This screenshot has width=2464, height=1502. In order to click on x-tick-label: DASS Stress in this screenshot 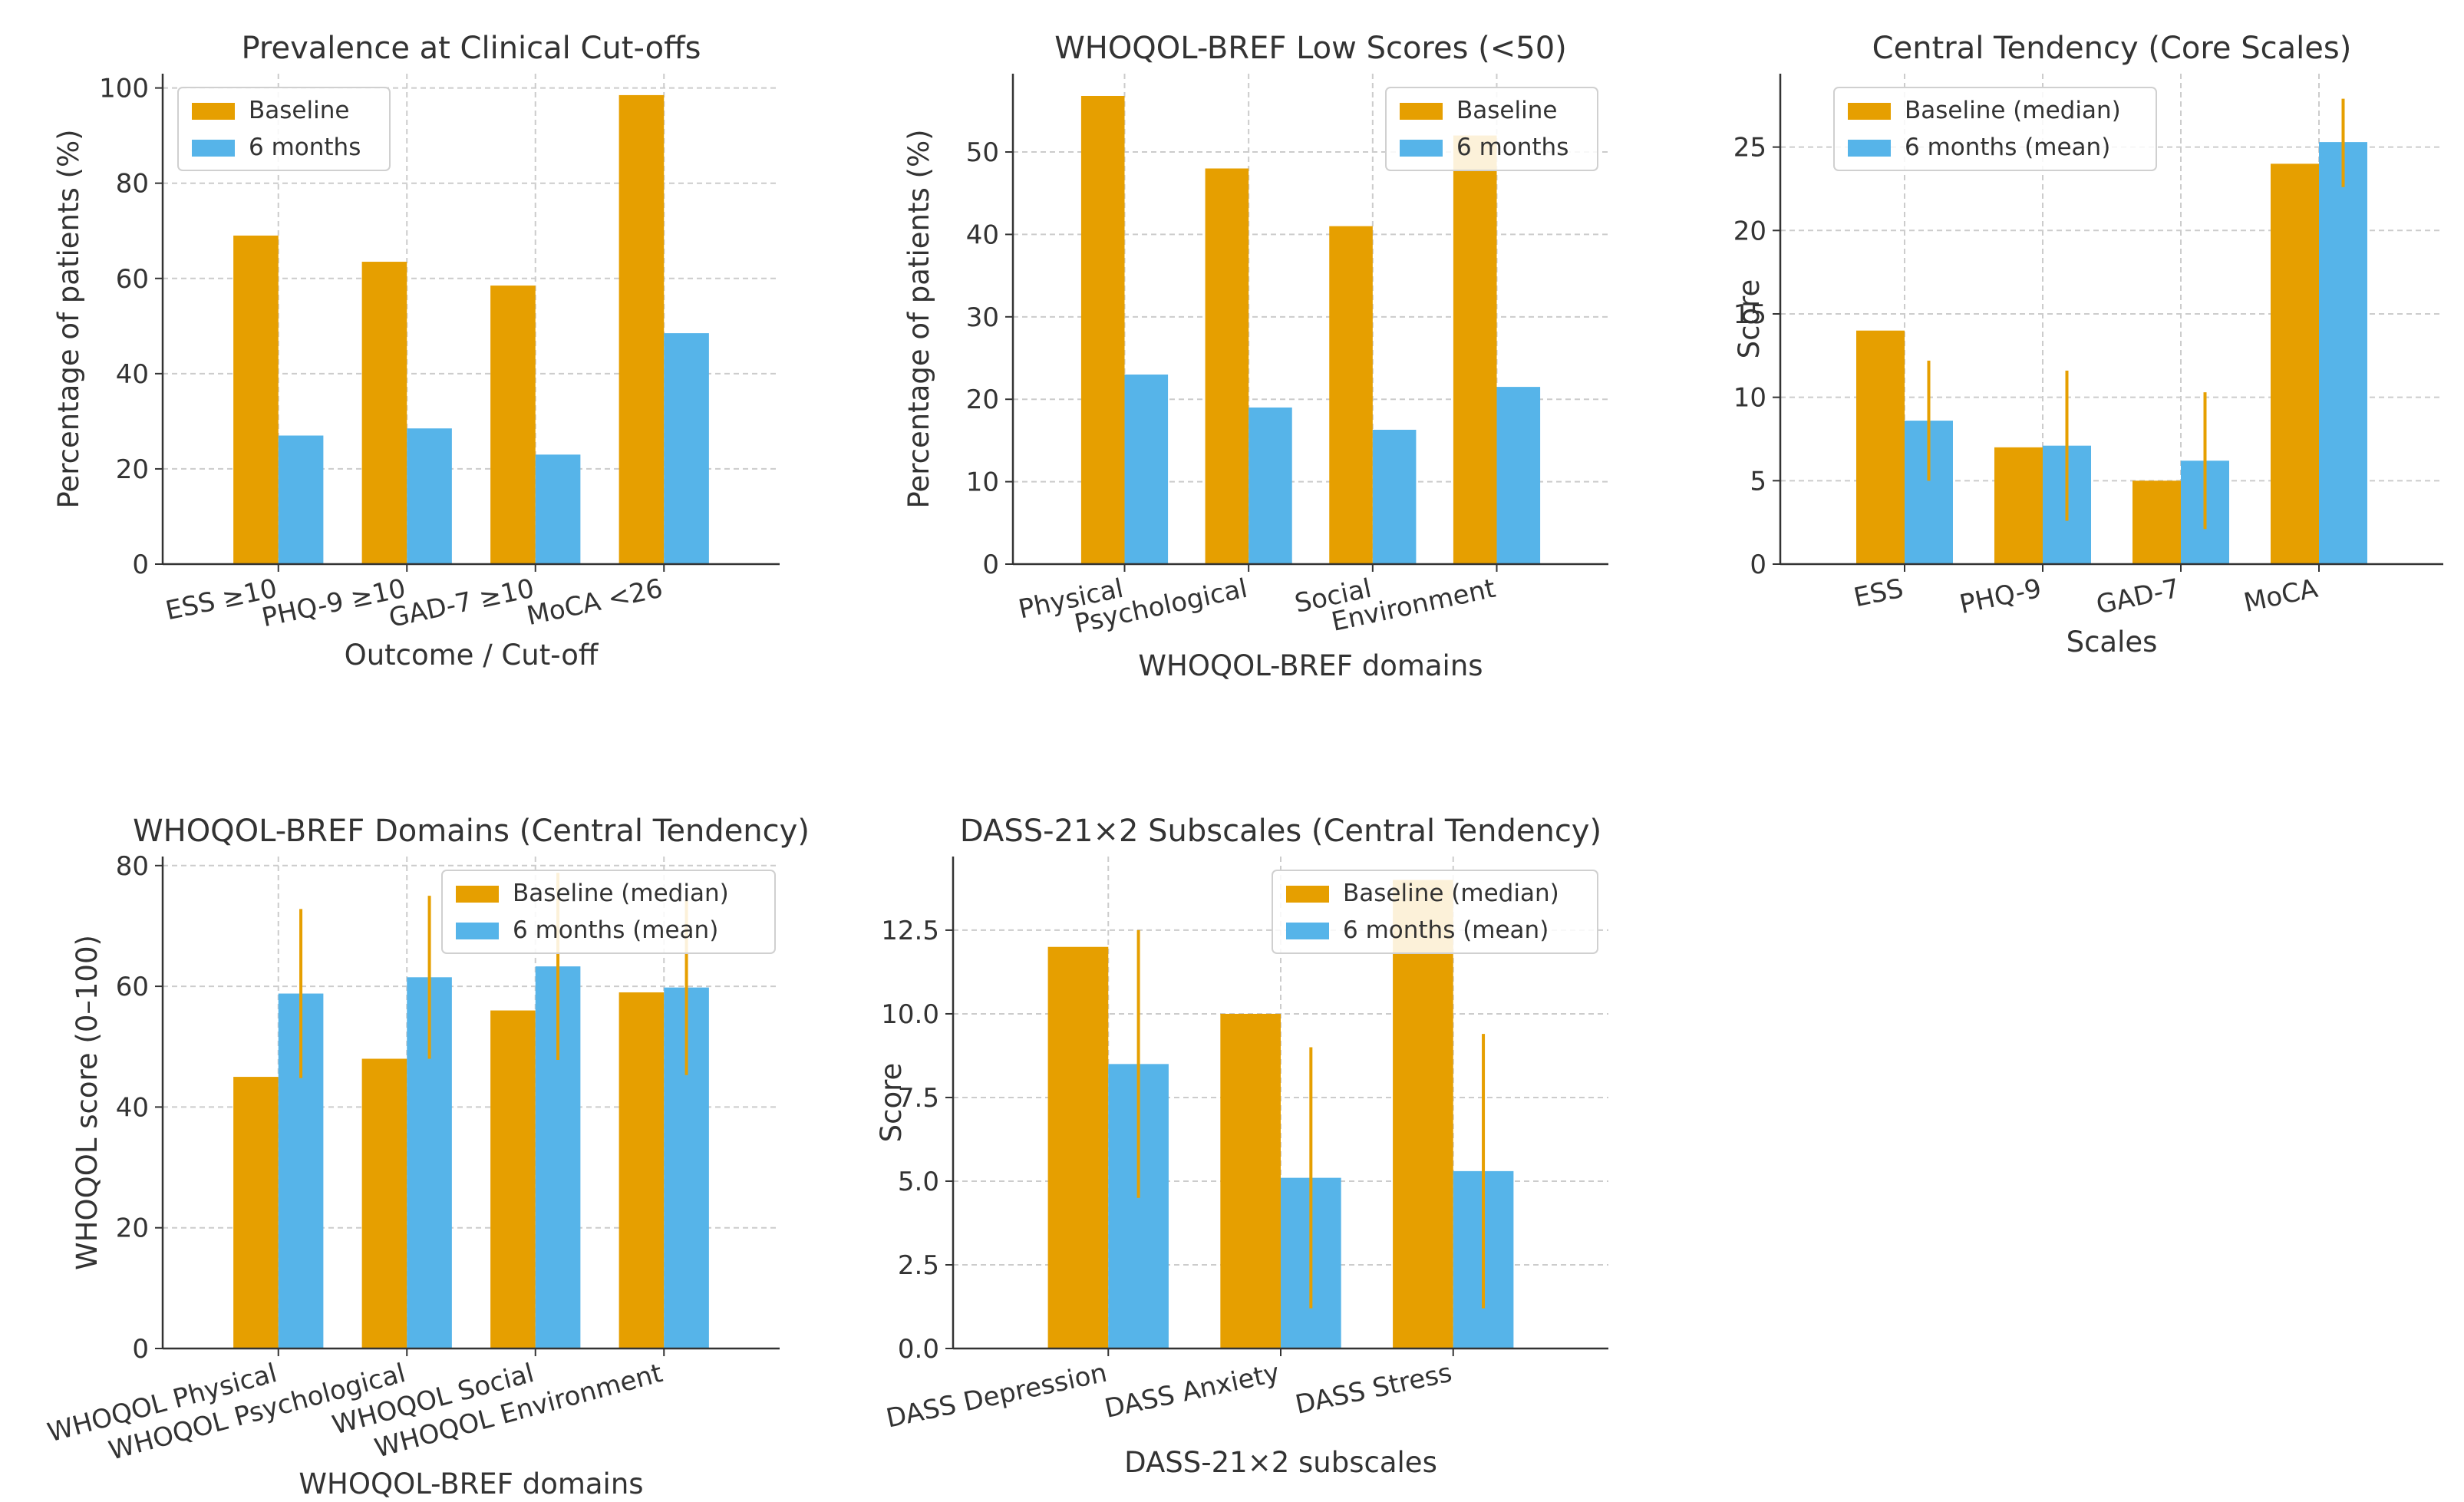, I will do `click(1374, 1389)`.